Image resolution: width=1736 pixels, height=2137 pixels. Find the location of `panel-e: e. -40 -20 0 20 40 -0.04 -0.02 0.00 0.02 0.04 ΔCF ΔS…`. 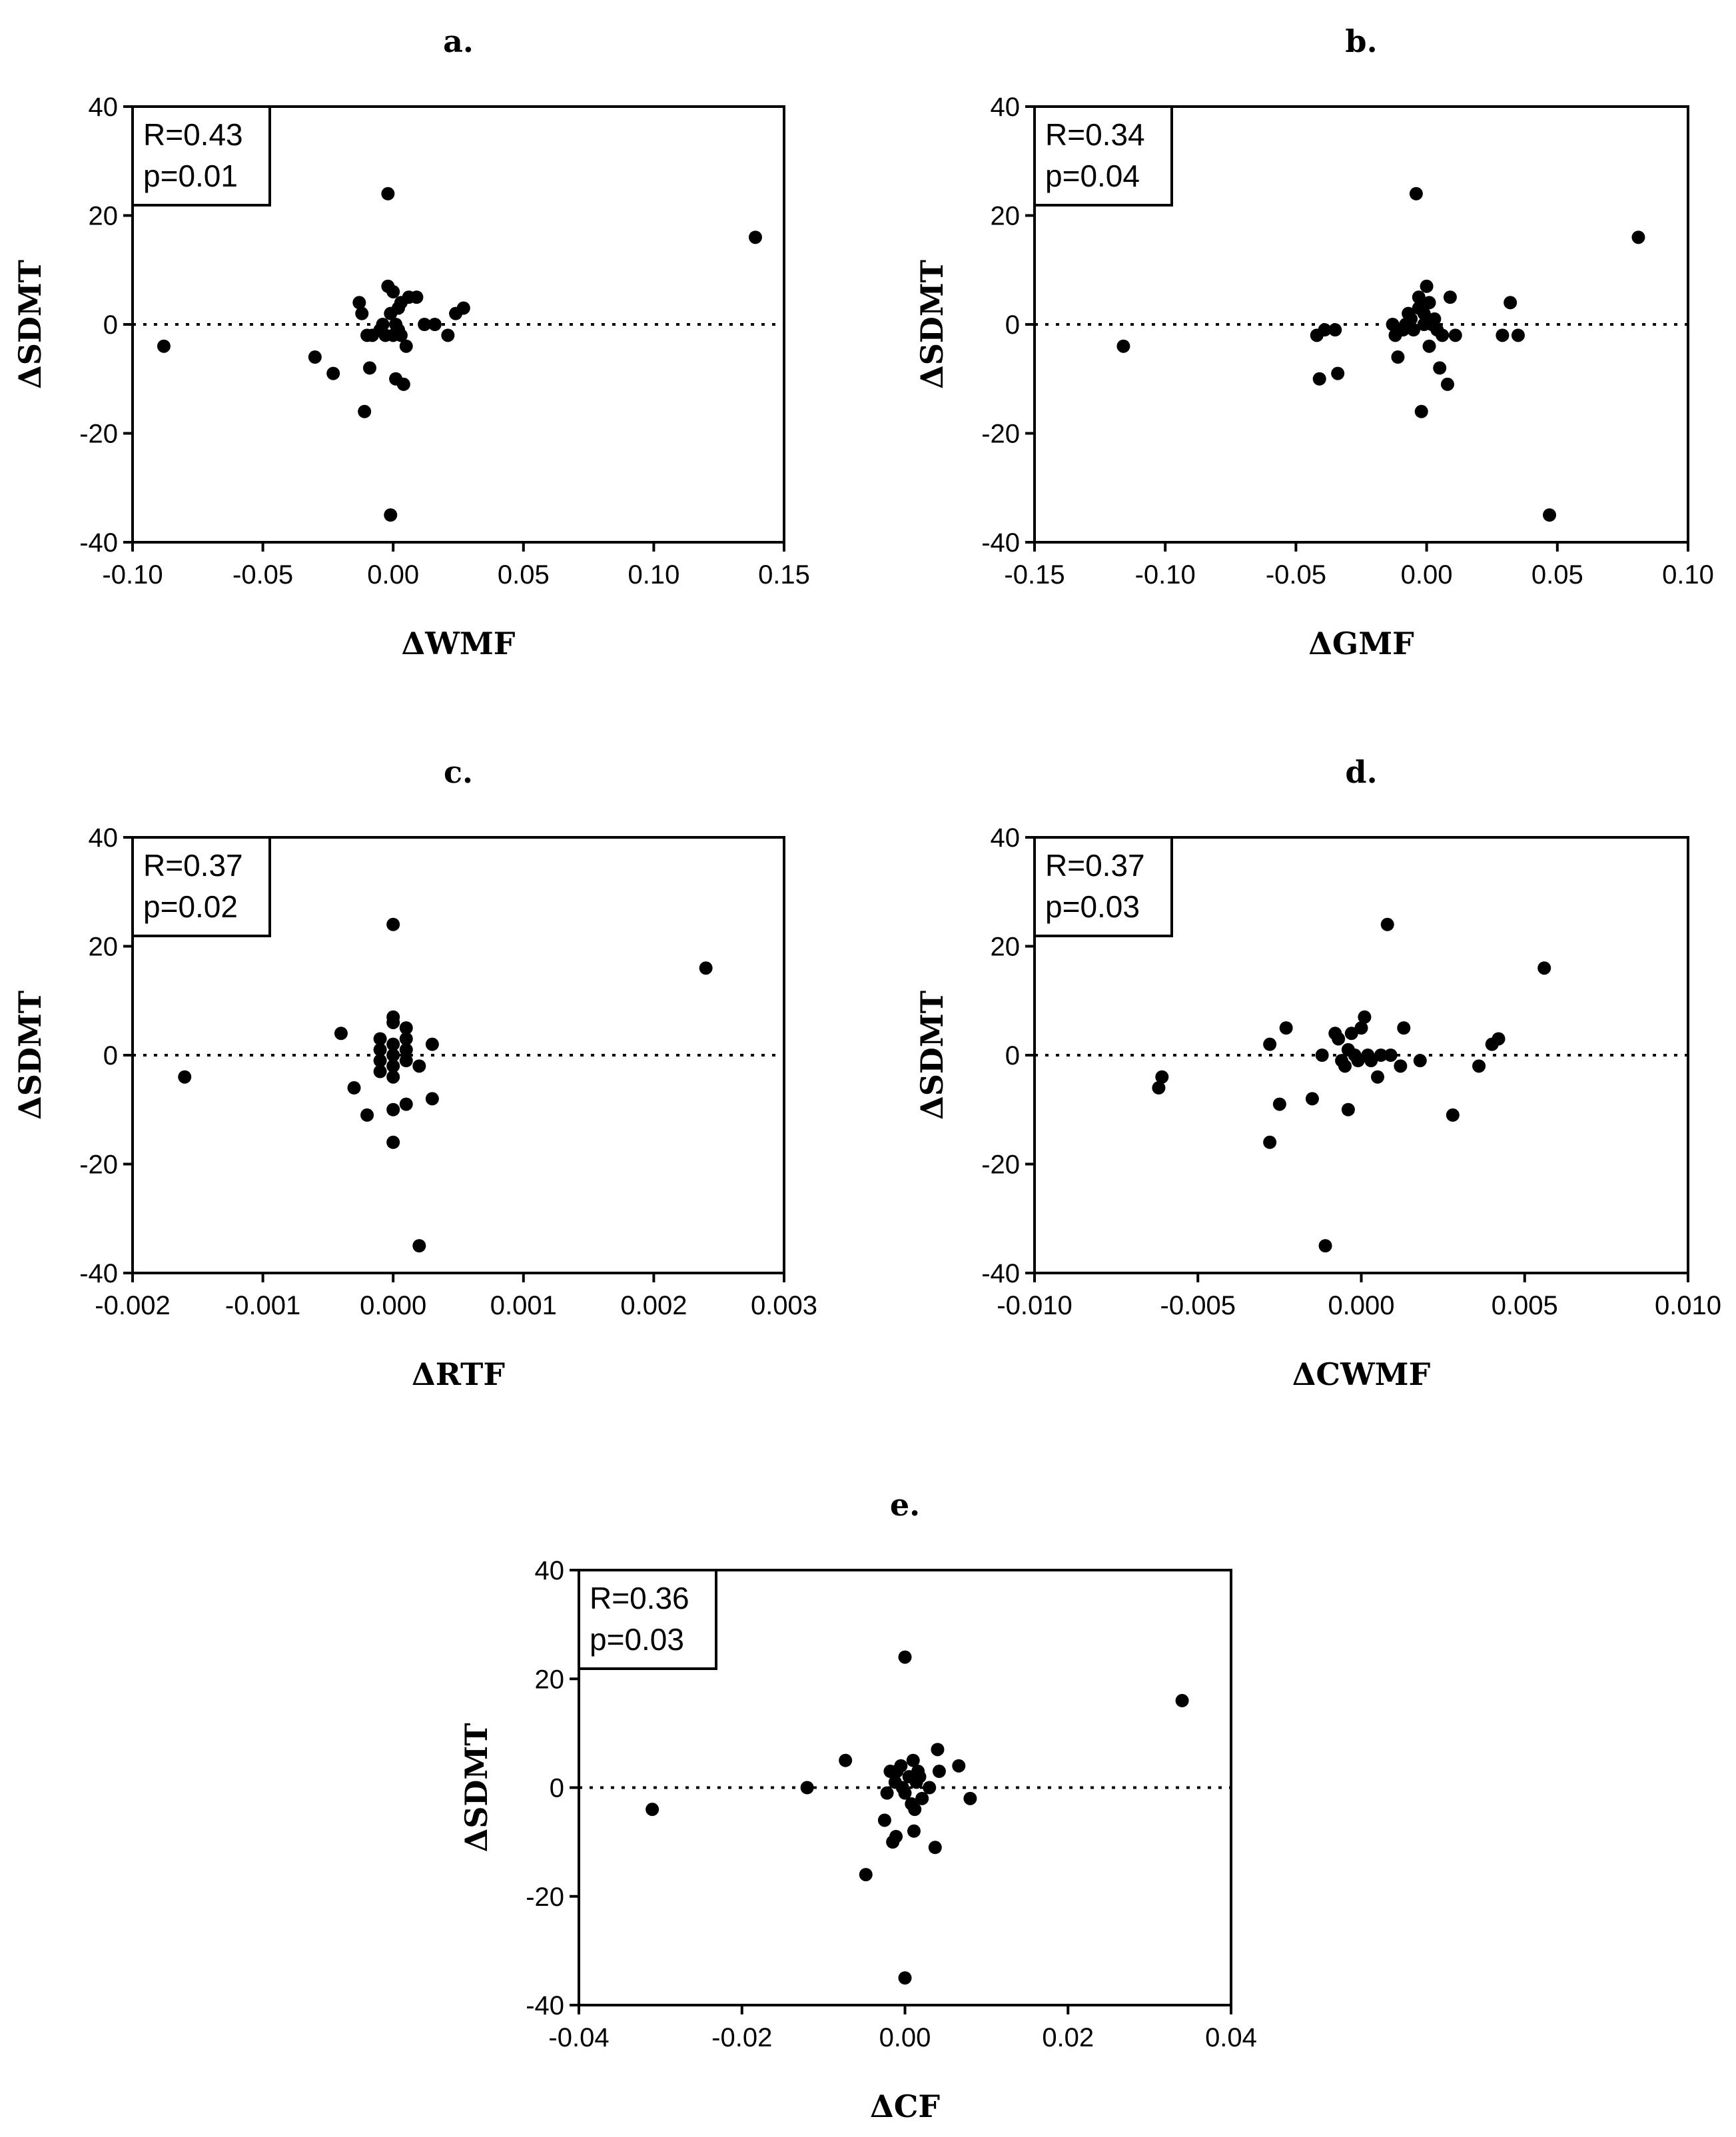

panel-e: e. -40 -20 0 20 40 -0.04 -0.02 0.00 0.02 0.04 ΔCF ΔS… is located at coordinates (857, 1805).